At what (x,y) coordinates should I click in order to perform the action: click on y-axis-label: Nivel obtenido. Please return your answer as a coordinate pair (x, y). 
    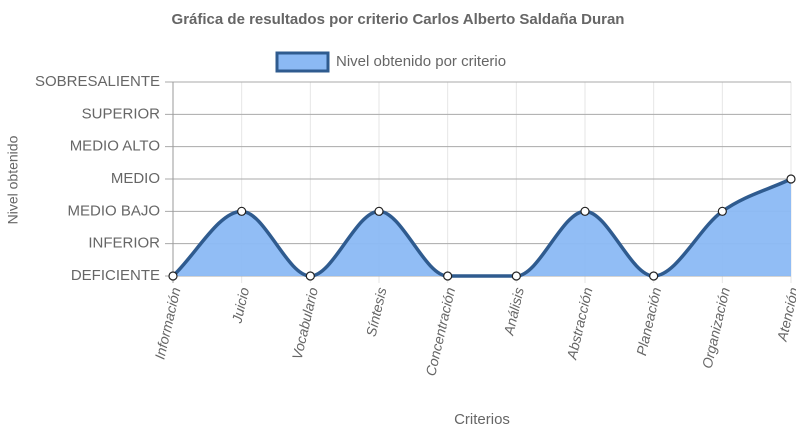
    Looking at the image, I should click on (13, 179).